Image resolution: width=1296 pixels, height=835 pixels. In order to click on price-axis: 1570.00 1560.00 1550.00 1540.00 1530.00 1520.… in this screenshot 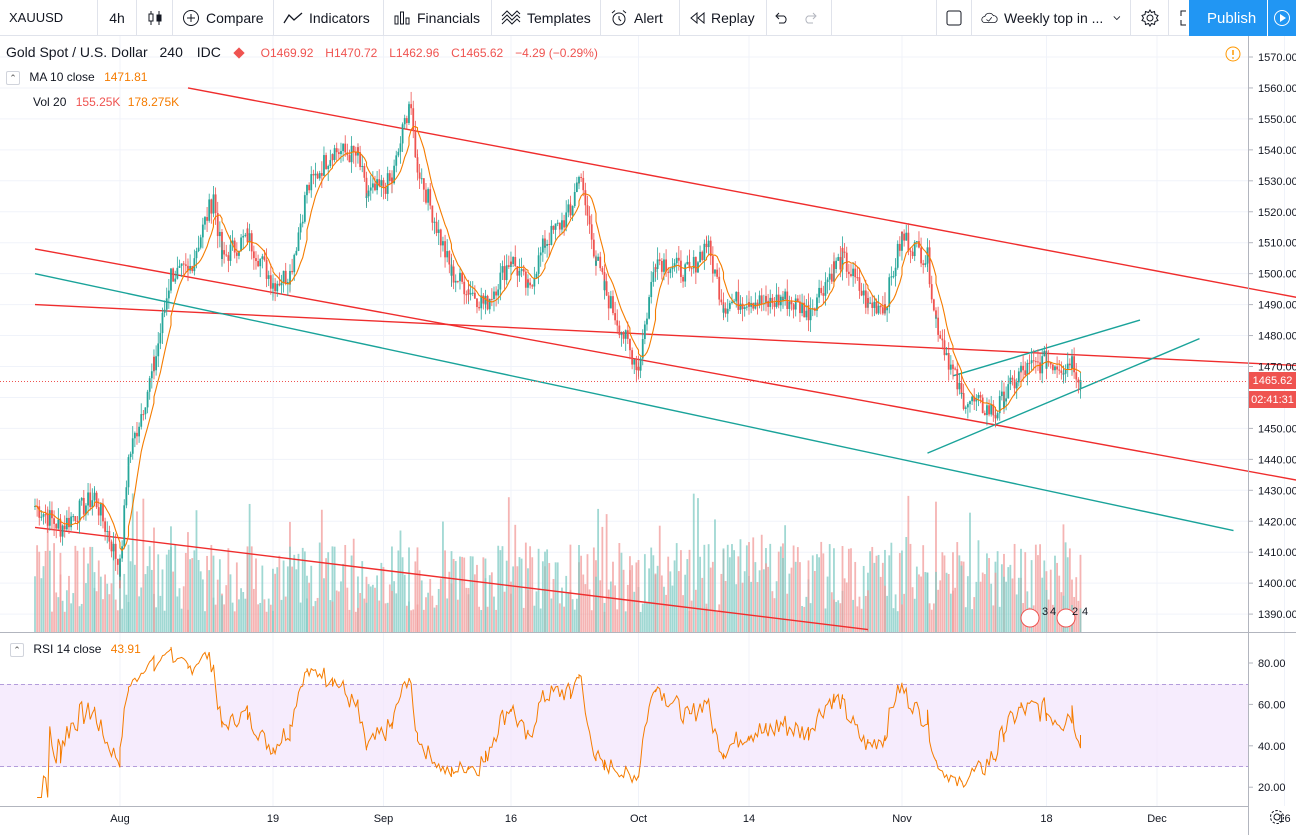, I will do `click(1272, 336)`.